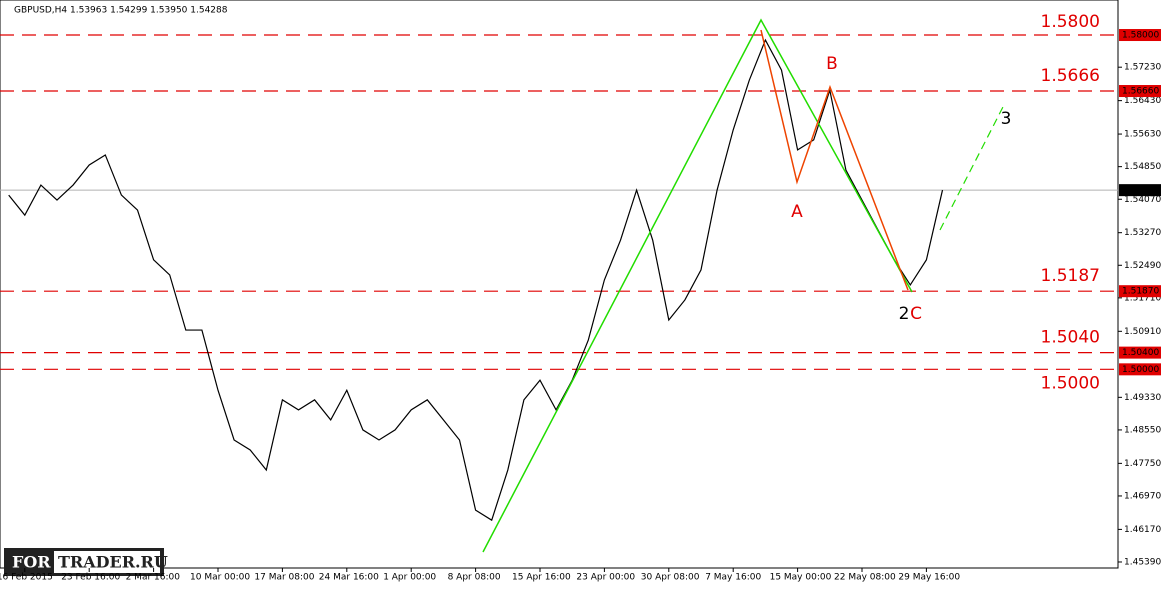  What do you see at coordinates (113, 562) in the screenshot?
I see `logo-text: TRADER.RU` at bounding box center [113, 562].